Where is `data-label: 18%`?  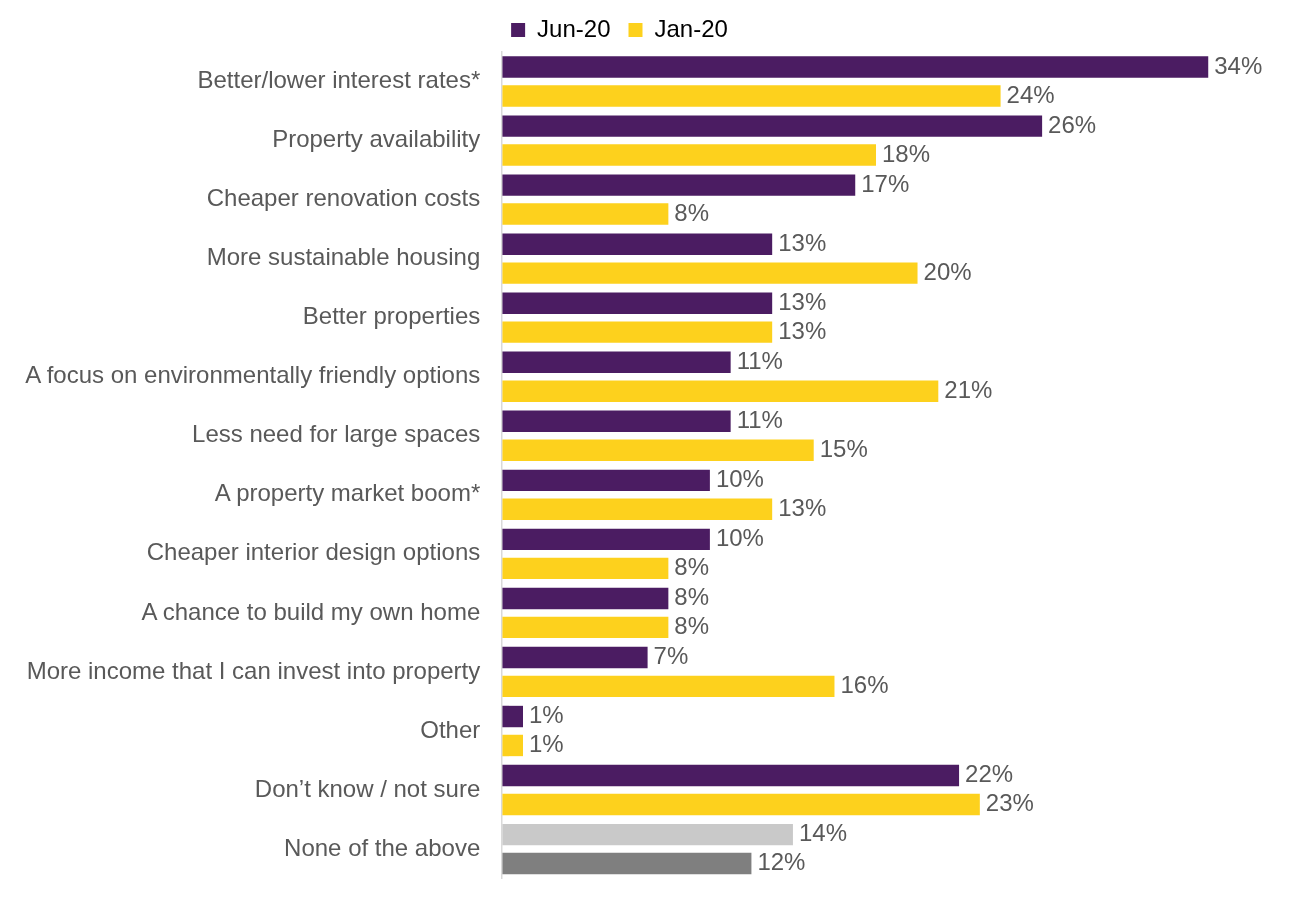
data-label: 18% is located at coordinates (906, 153).